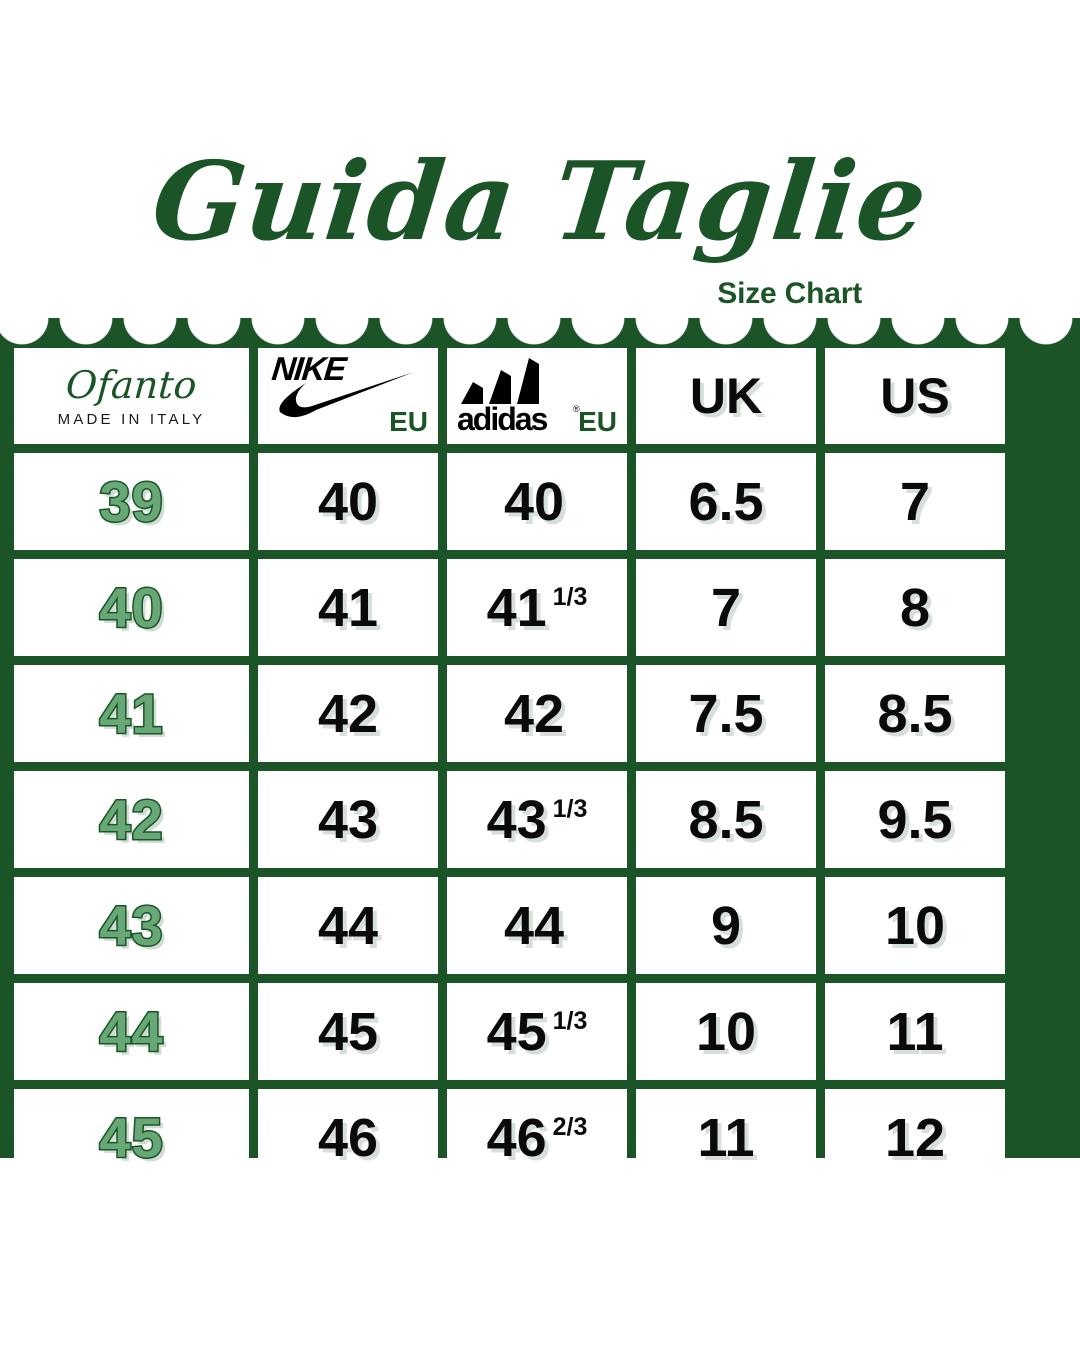  I want to click on cell-nike: 42, so click(348, 713).